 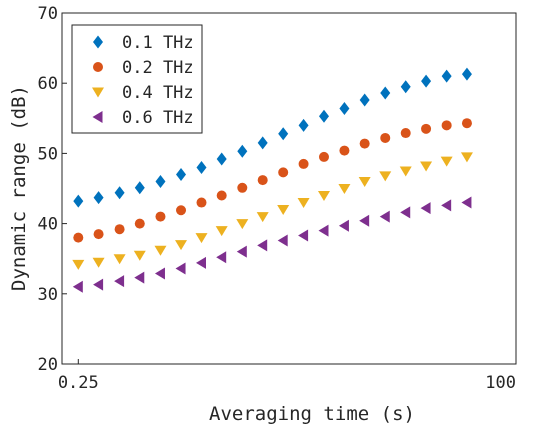 I want to click on x-tick-label: 100, so click(x=500, y=383).